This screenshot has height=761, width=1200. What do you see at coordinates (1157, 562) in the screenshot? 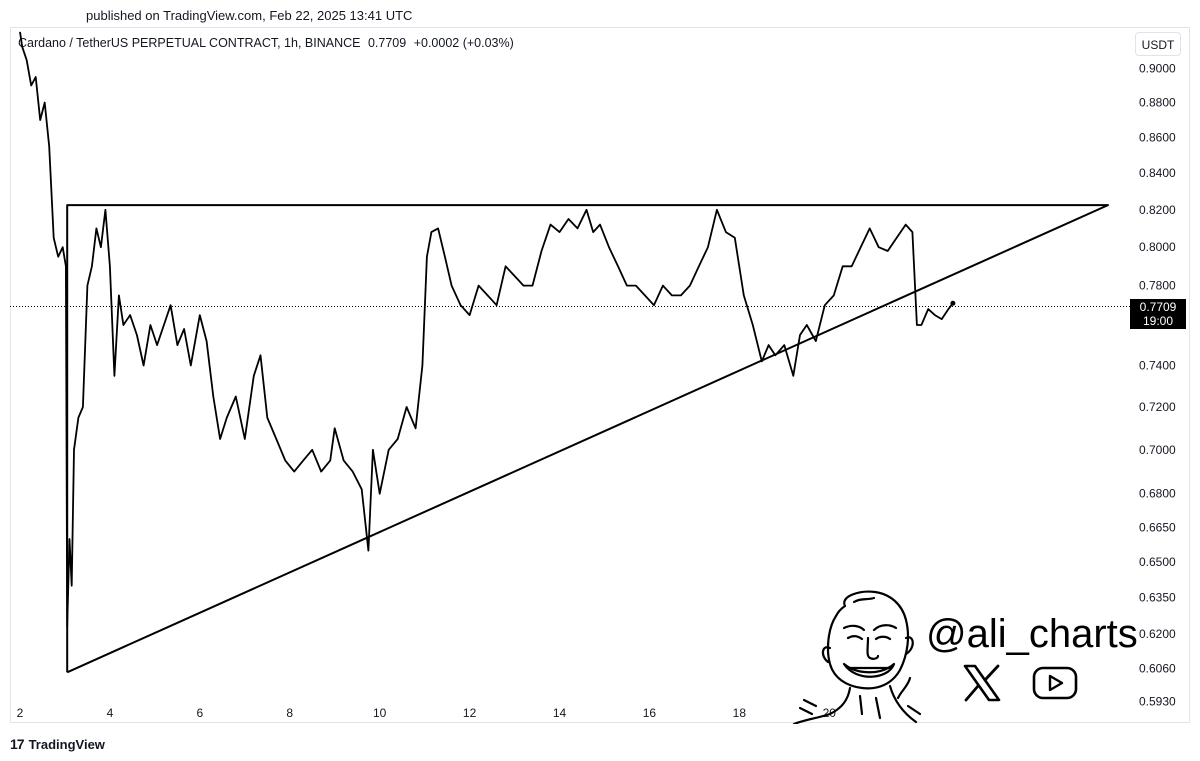
I see `y-tick-label: 0.6500` at bounding box center [1157, 562].